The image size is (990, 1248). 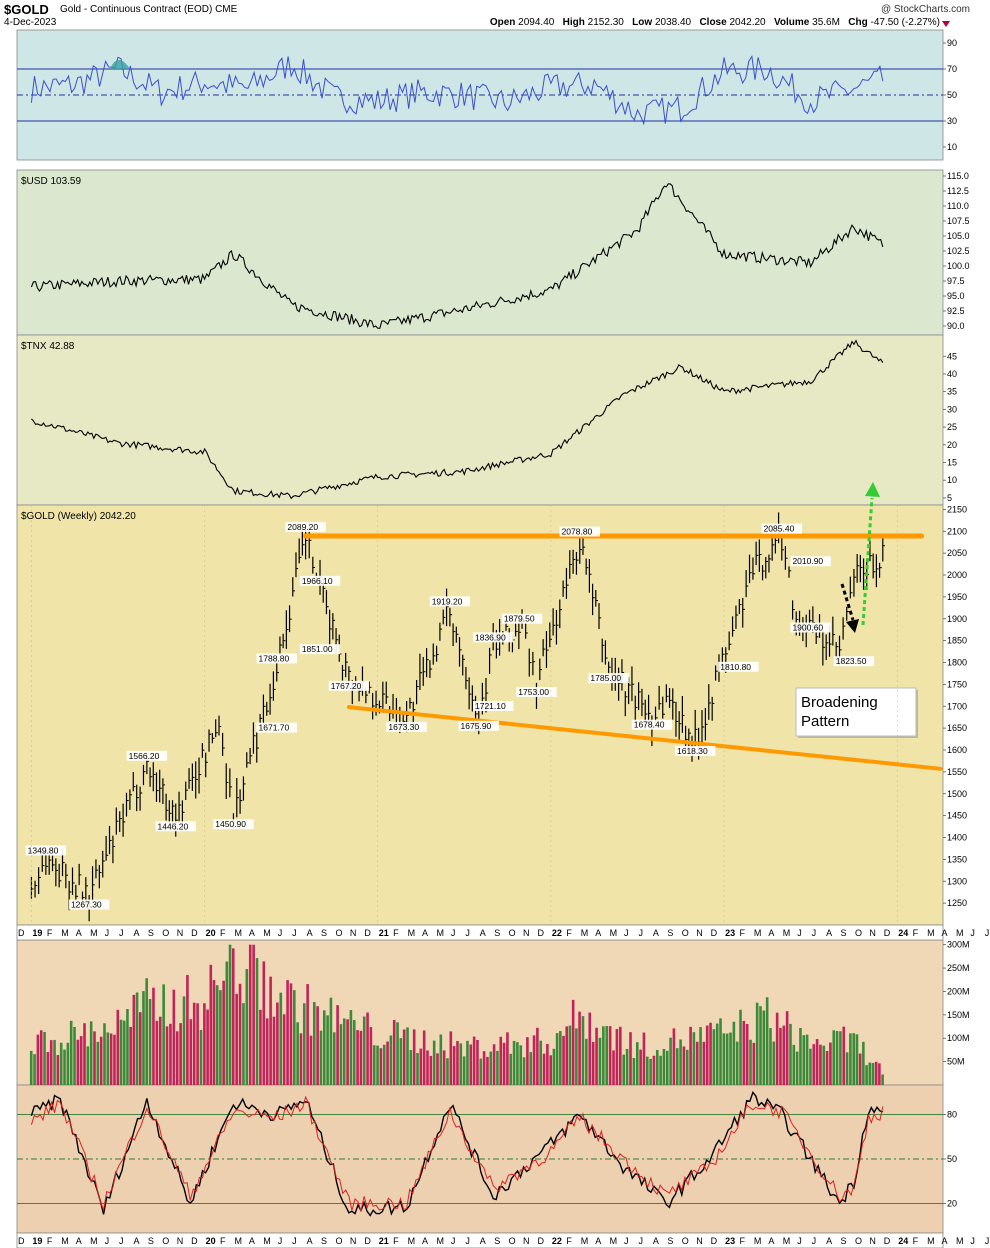 What do you see at coordinates (573, 22) in the screenshot?
I see `high-label: High` at bounding box center [573, 22].